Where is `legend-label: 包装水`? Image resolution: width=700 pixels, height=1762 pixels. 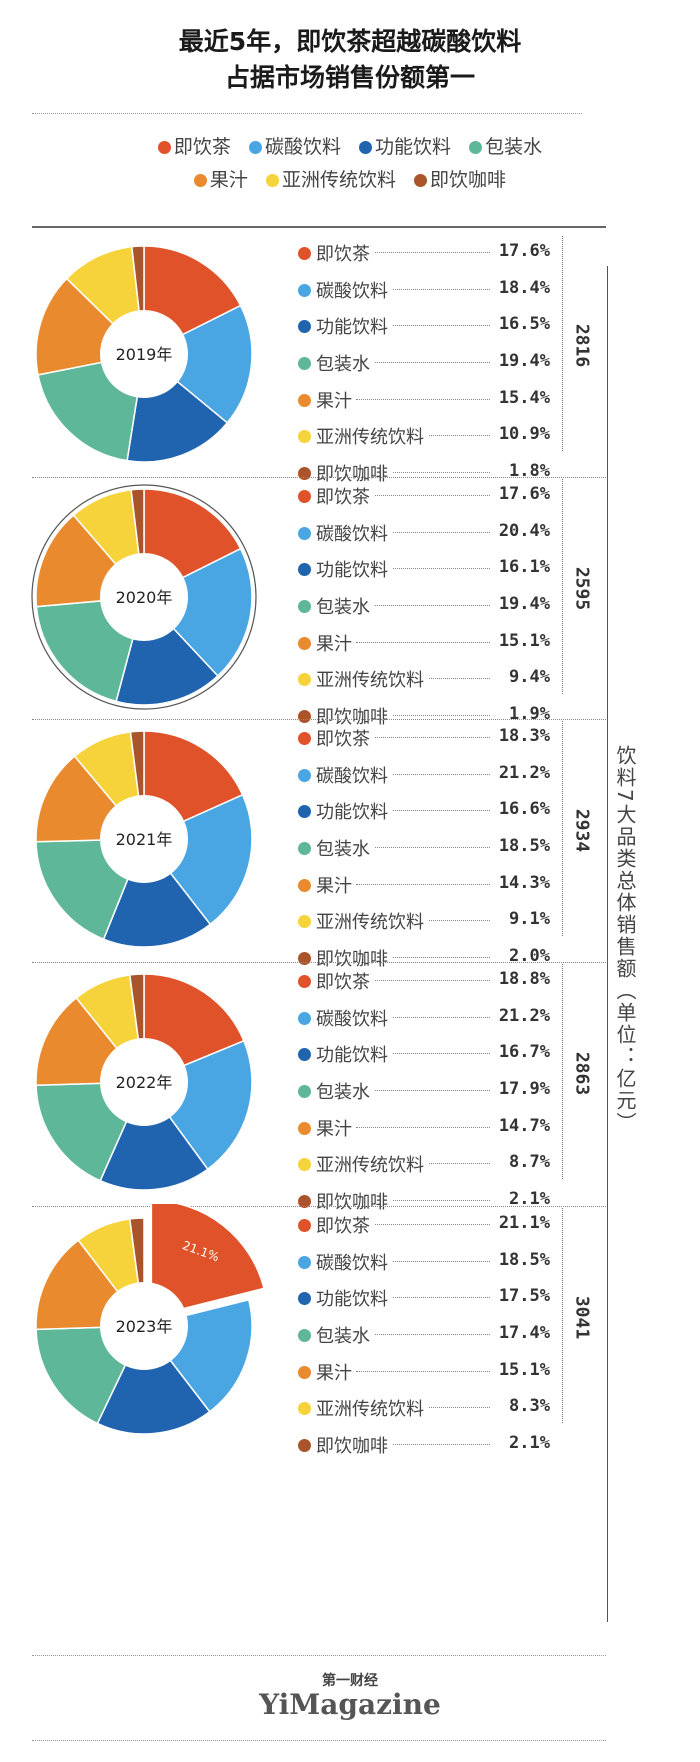
legend-label: 包装水 is located at coordinates (514, 147).